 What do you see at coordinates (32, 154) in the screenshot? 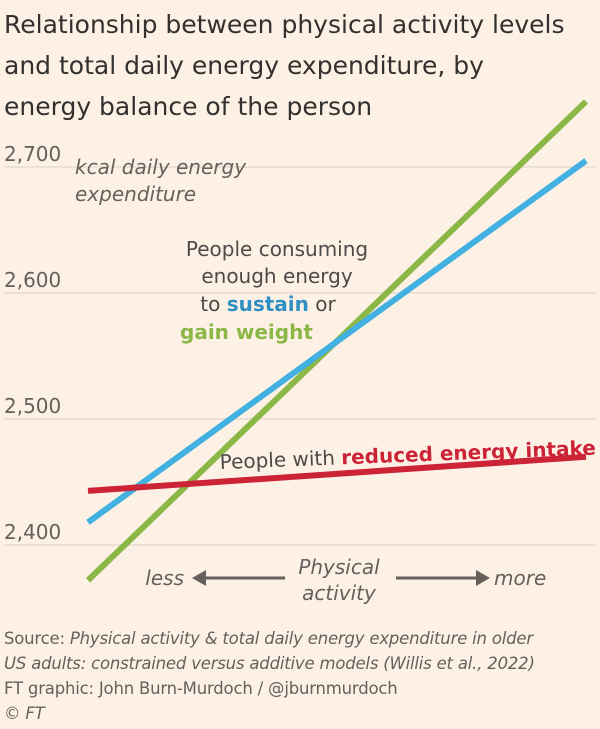
I see `y-tick-label: 2,700` at bounding box center [32, 154].